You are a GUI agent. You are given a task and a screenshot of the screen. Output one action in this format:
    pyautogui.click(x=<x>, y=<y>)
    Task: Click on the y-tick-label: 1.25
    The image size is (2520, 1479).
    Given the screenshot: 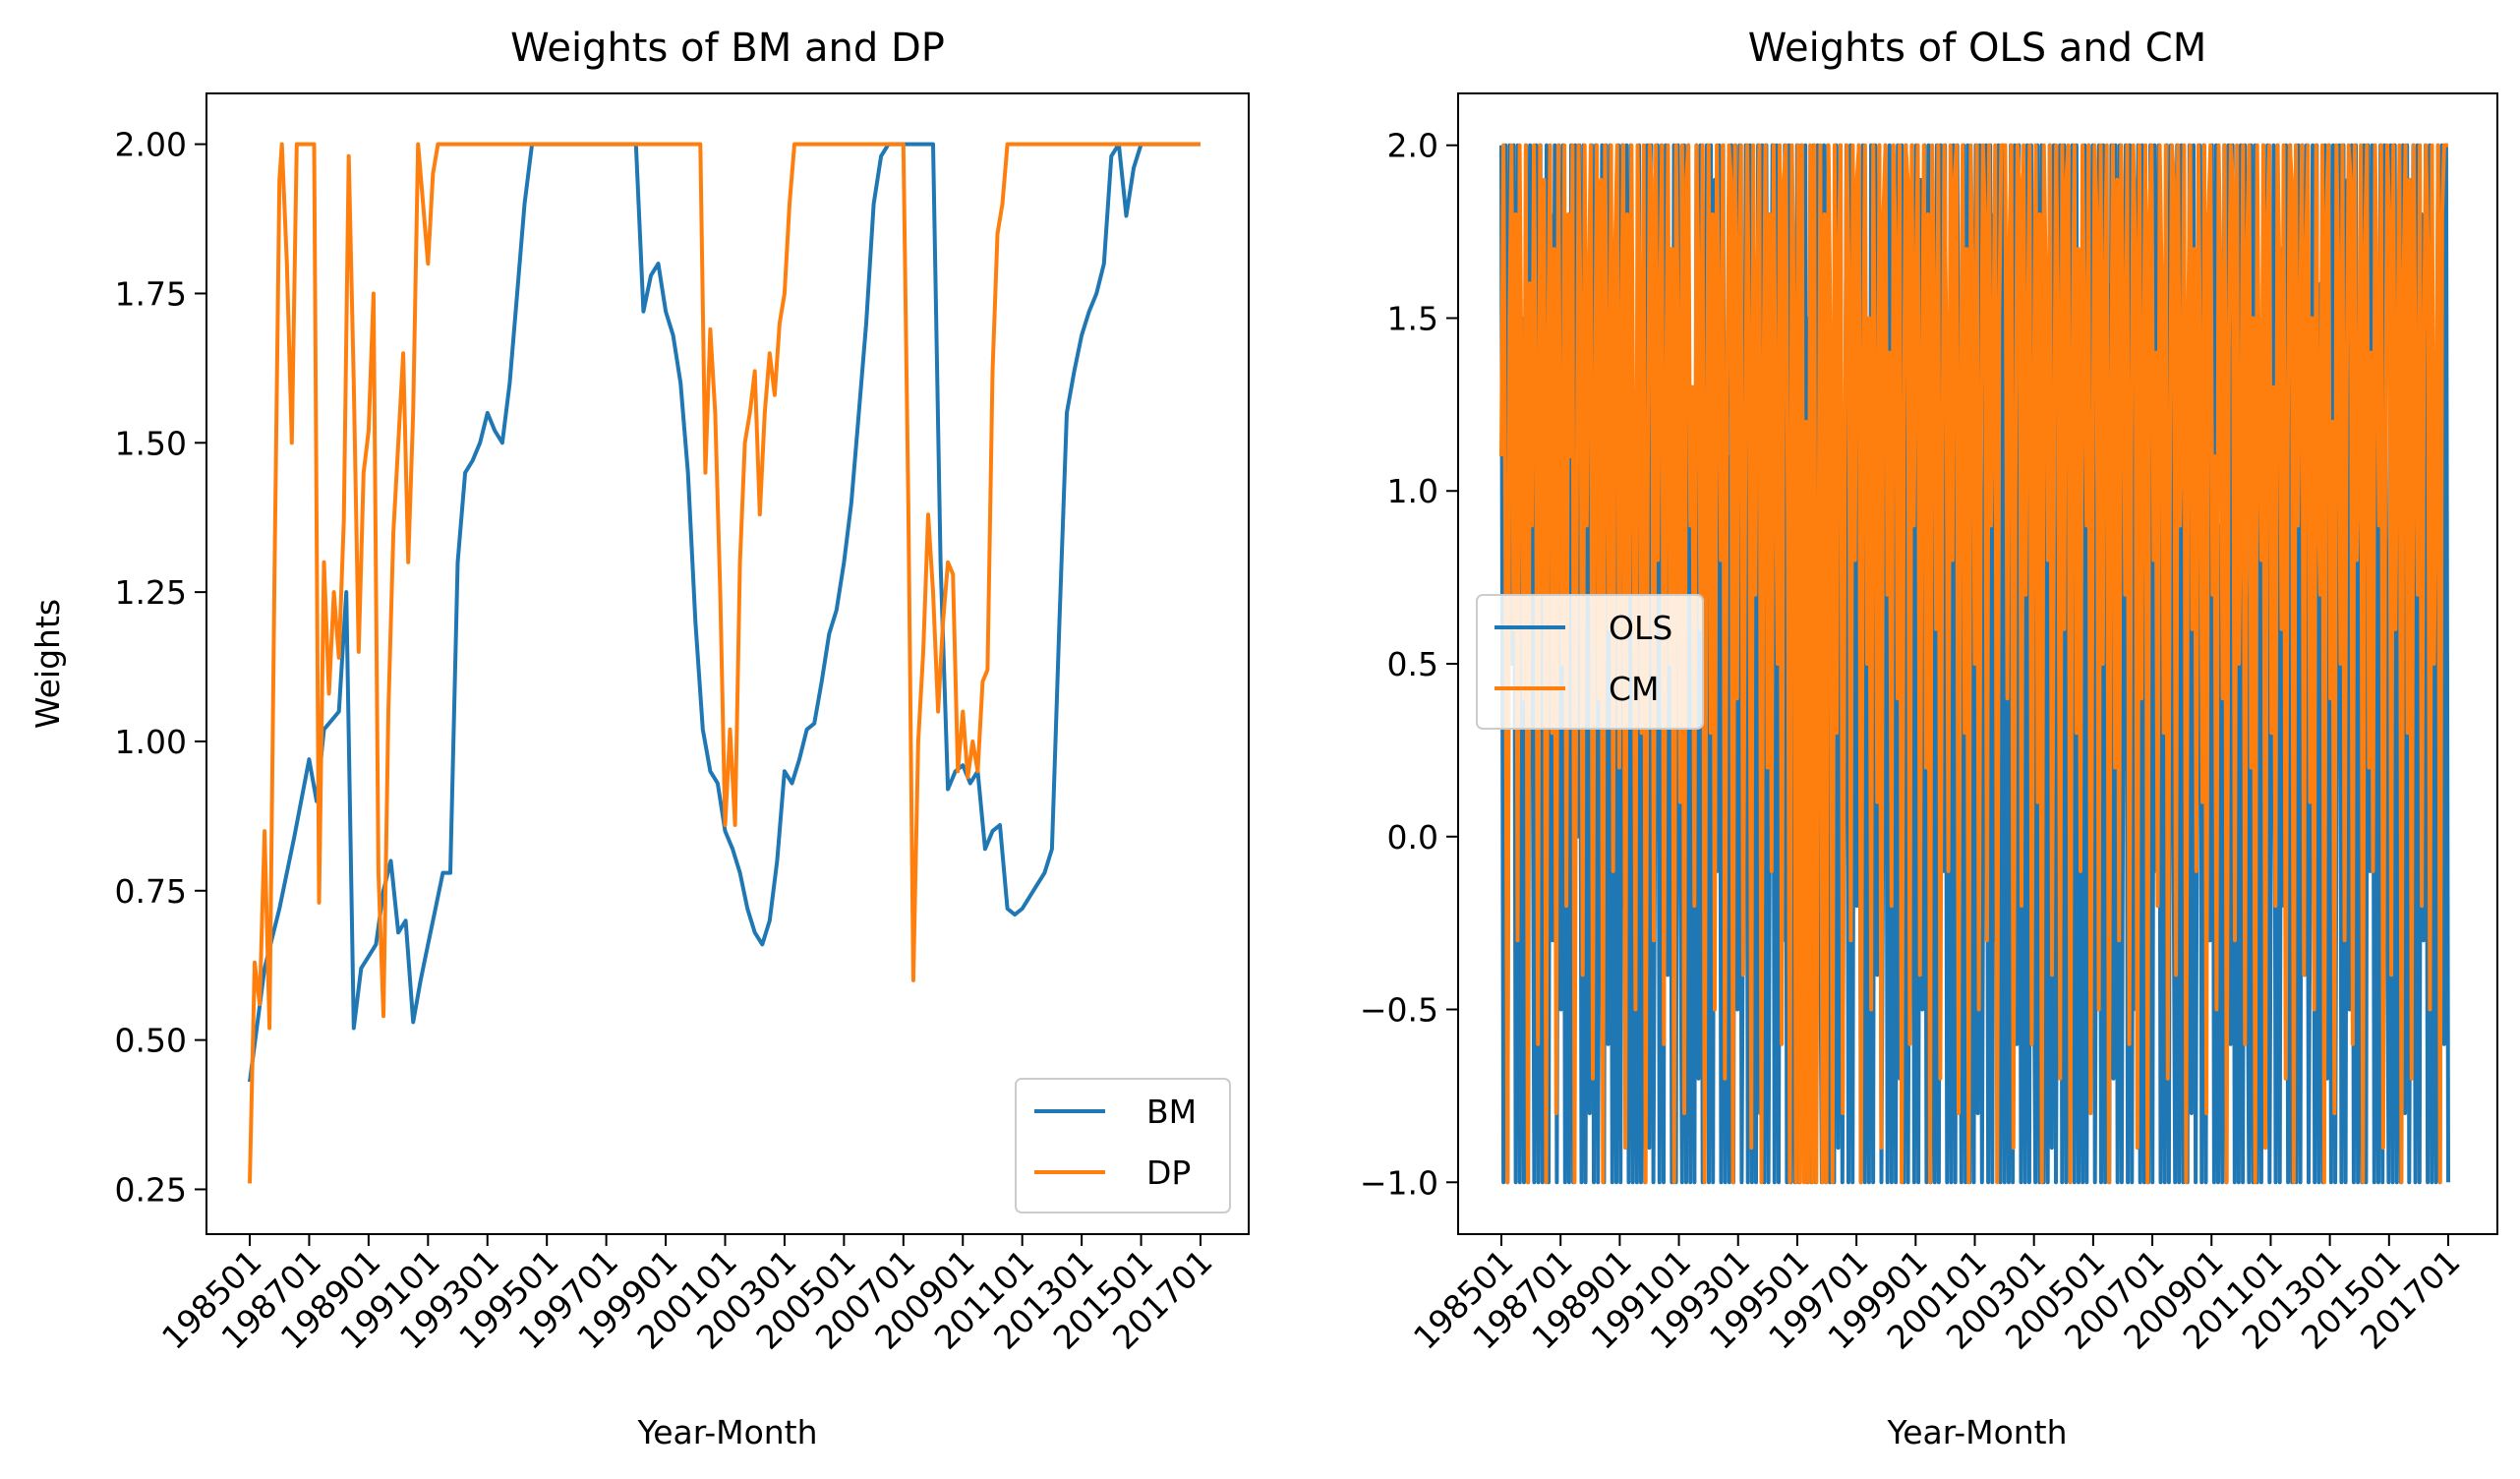 What is the action you would take?
    pyautogui.click(x=151, y=592)
    